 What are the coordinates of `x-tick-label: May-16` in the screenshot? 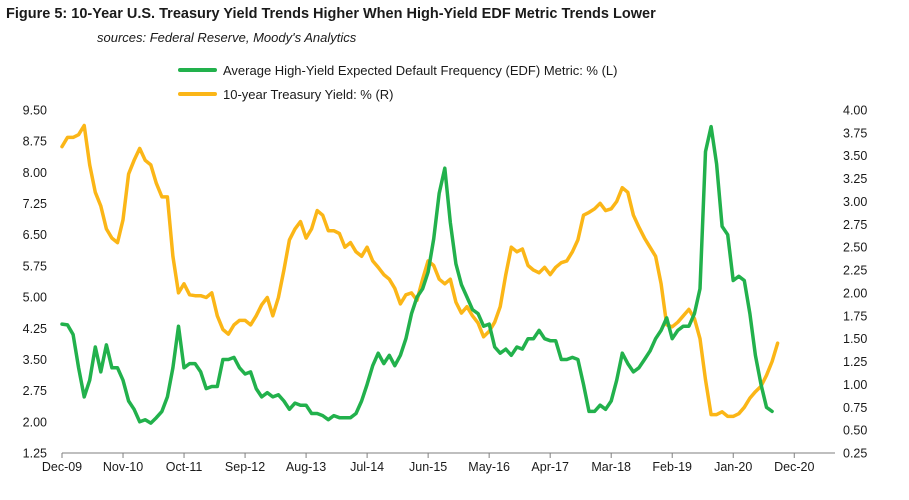 It's located at (489, 467).